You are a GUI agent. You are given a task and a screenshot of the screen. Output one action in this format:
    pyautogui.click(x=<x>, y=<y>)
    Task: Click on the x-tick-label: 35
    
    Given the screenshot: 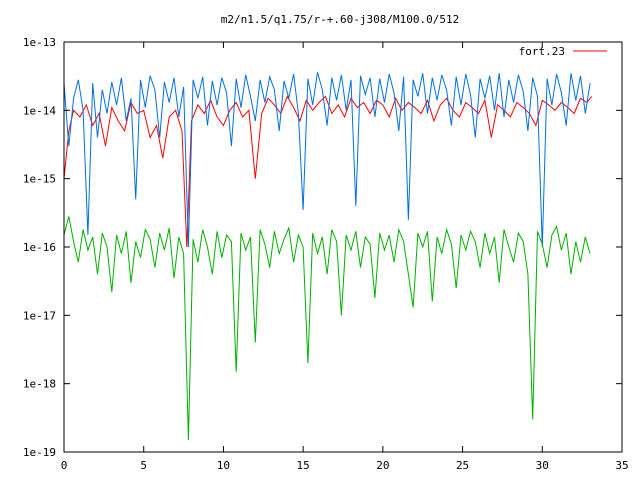 What is the action you would take?
    pyautogui.click(x=621, y=465)
    